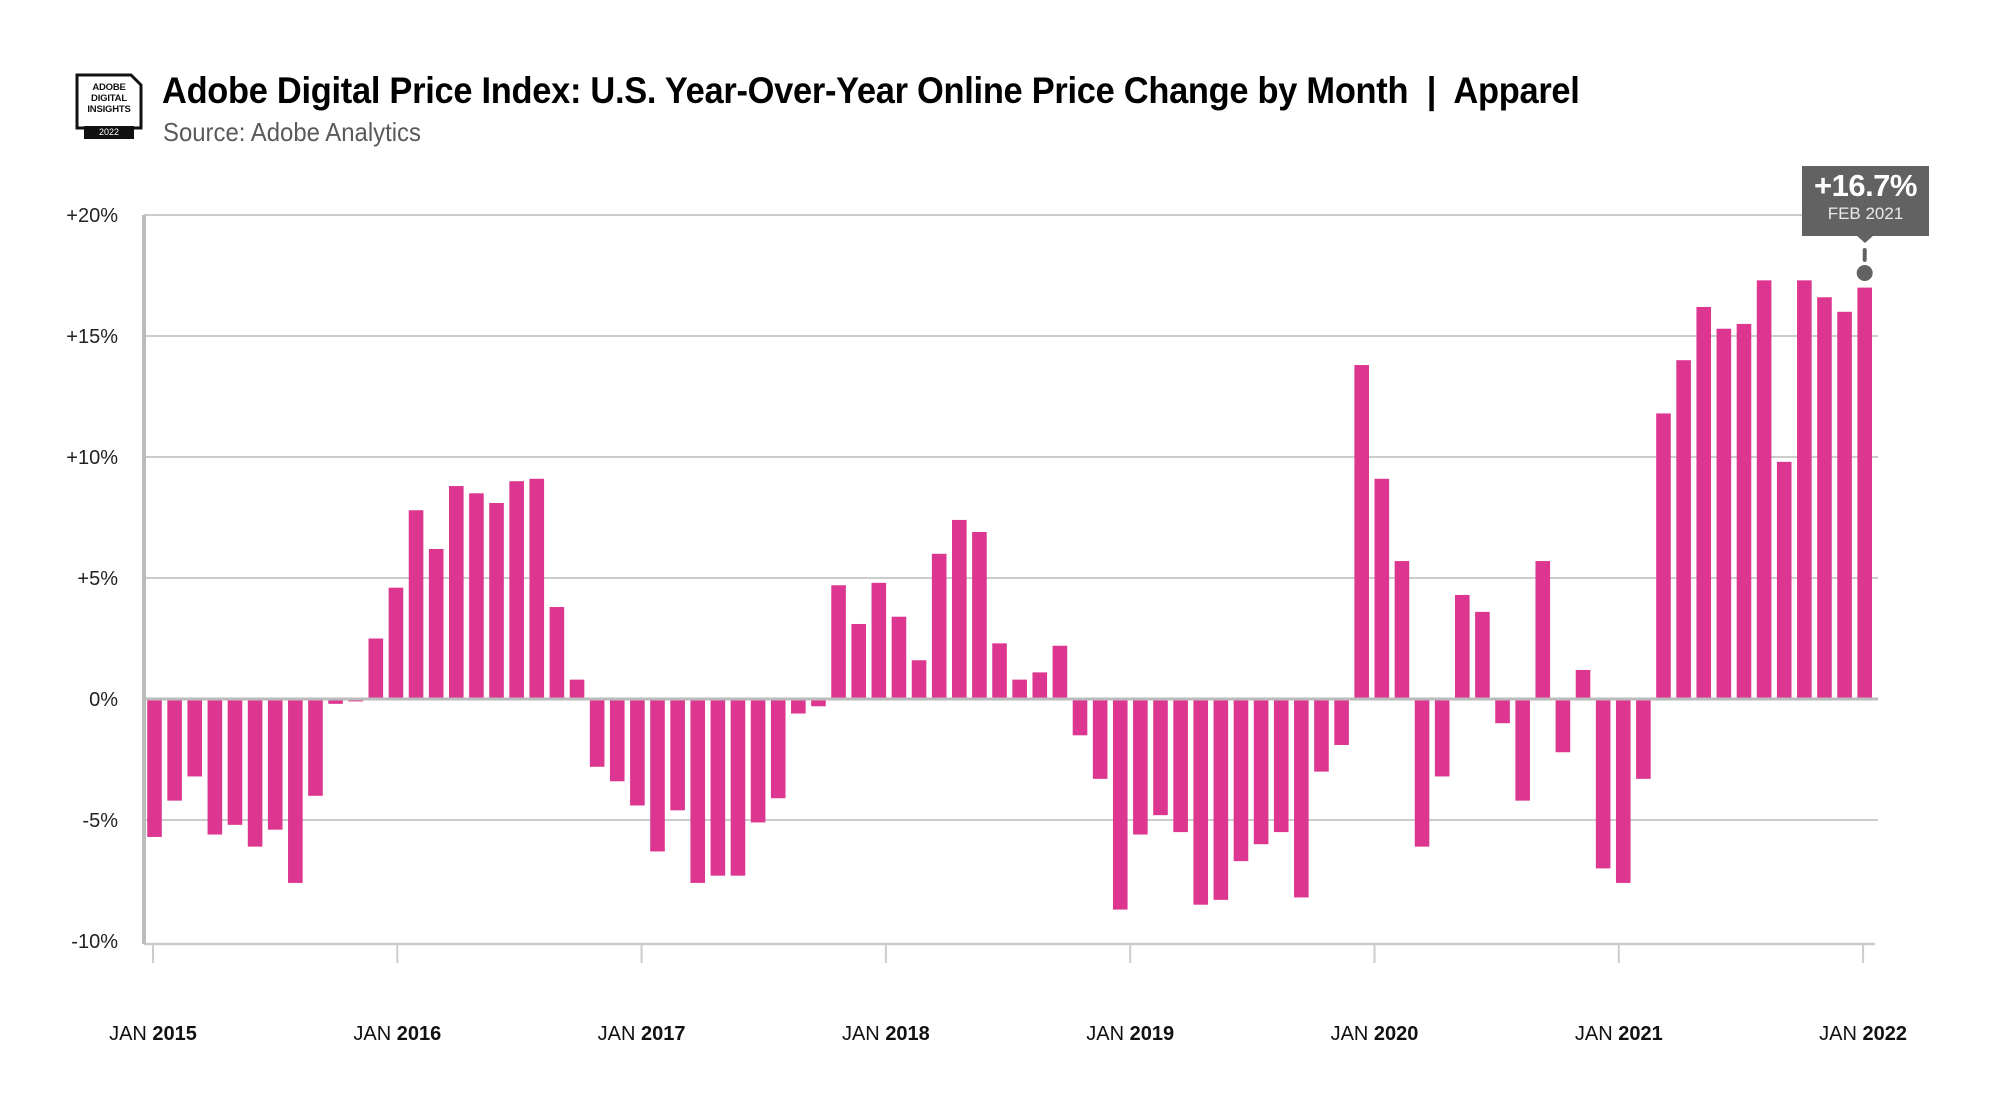 This screenshot has width=2000, height=1097. What do you see at coordinates (1885, 1034) in the screenshot?
I see `x-tick-year: 2022` at bounding box center [1885, 1034].